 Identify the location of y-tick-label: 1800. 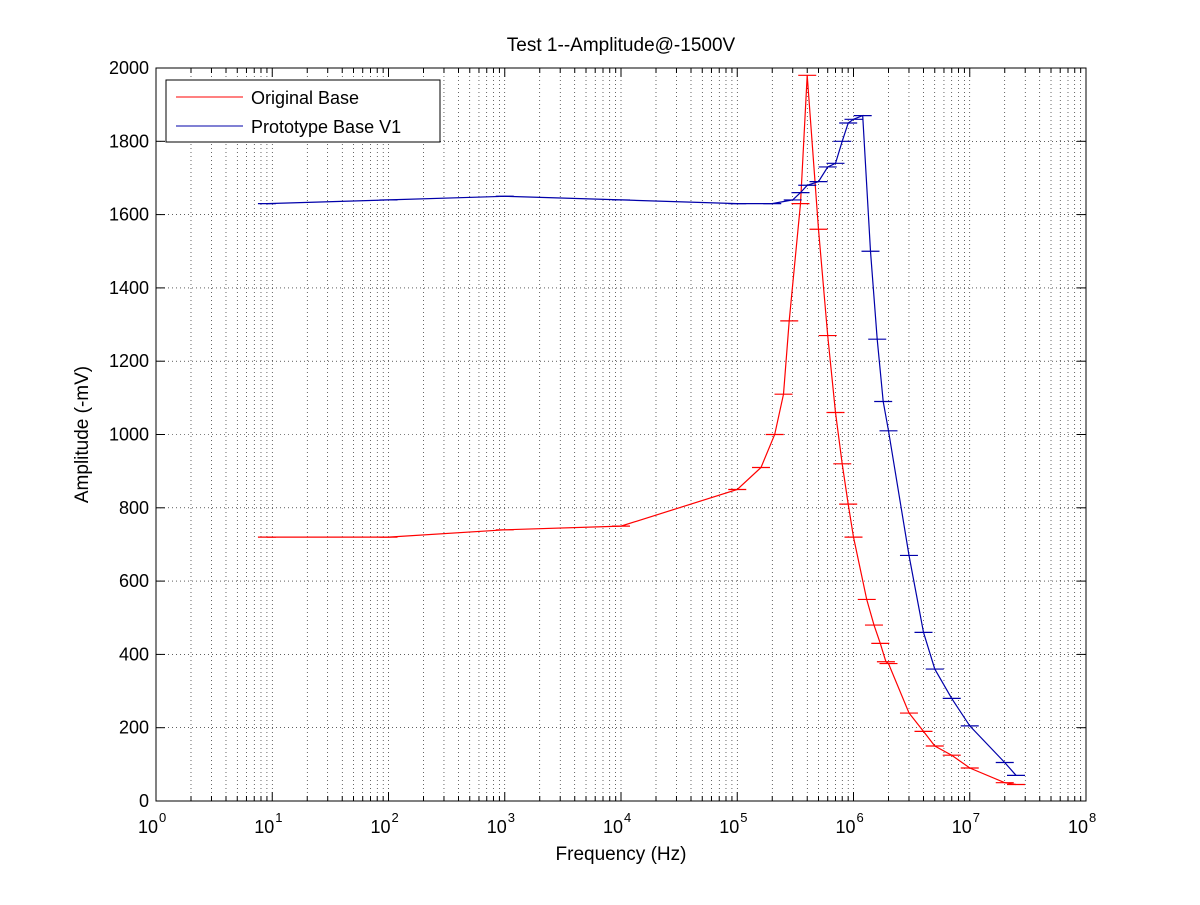
(129, 141).